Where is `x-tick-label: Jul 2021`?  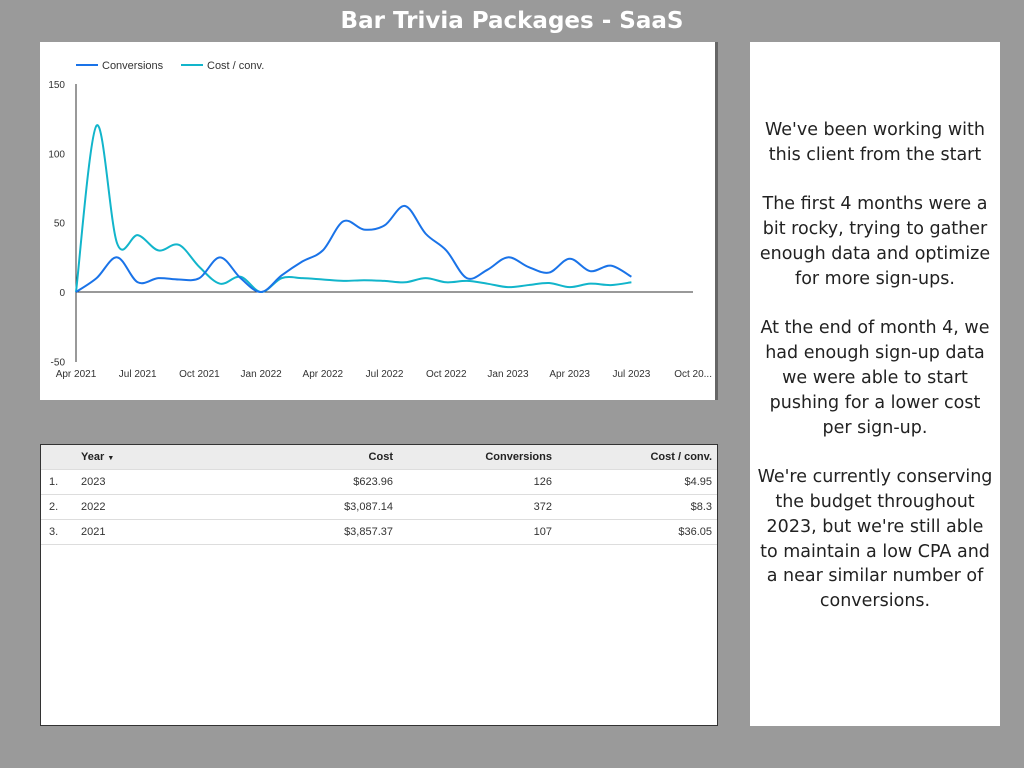 x-tick-label: Jul 2021 is located at coordinates (138, 374).